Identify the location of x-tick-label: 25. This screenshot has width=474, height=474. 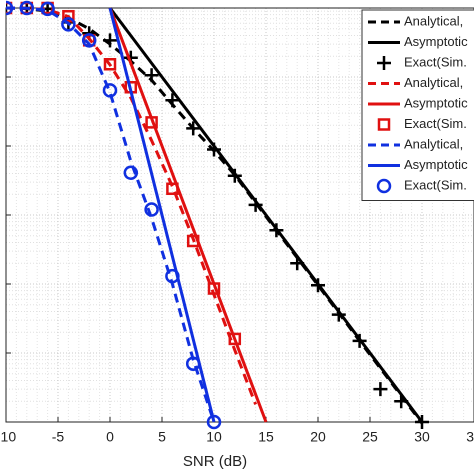
(370, 437).